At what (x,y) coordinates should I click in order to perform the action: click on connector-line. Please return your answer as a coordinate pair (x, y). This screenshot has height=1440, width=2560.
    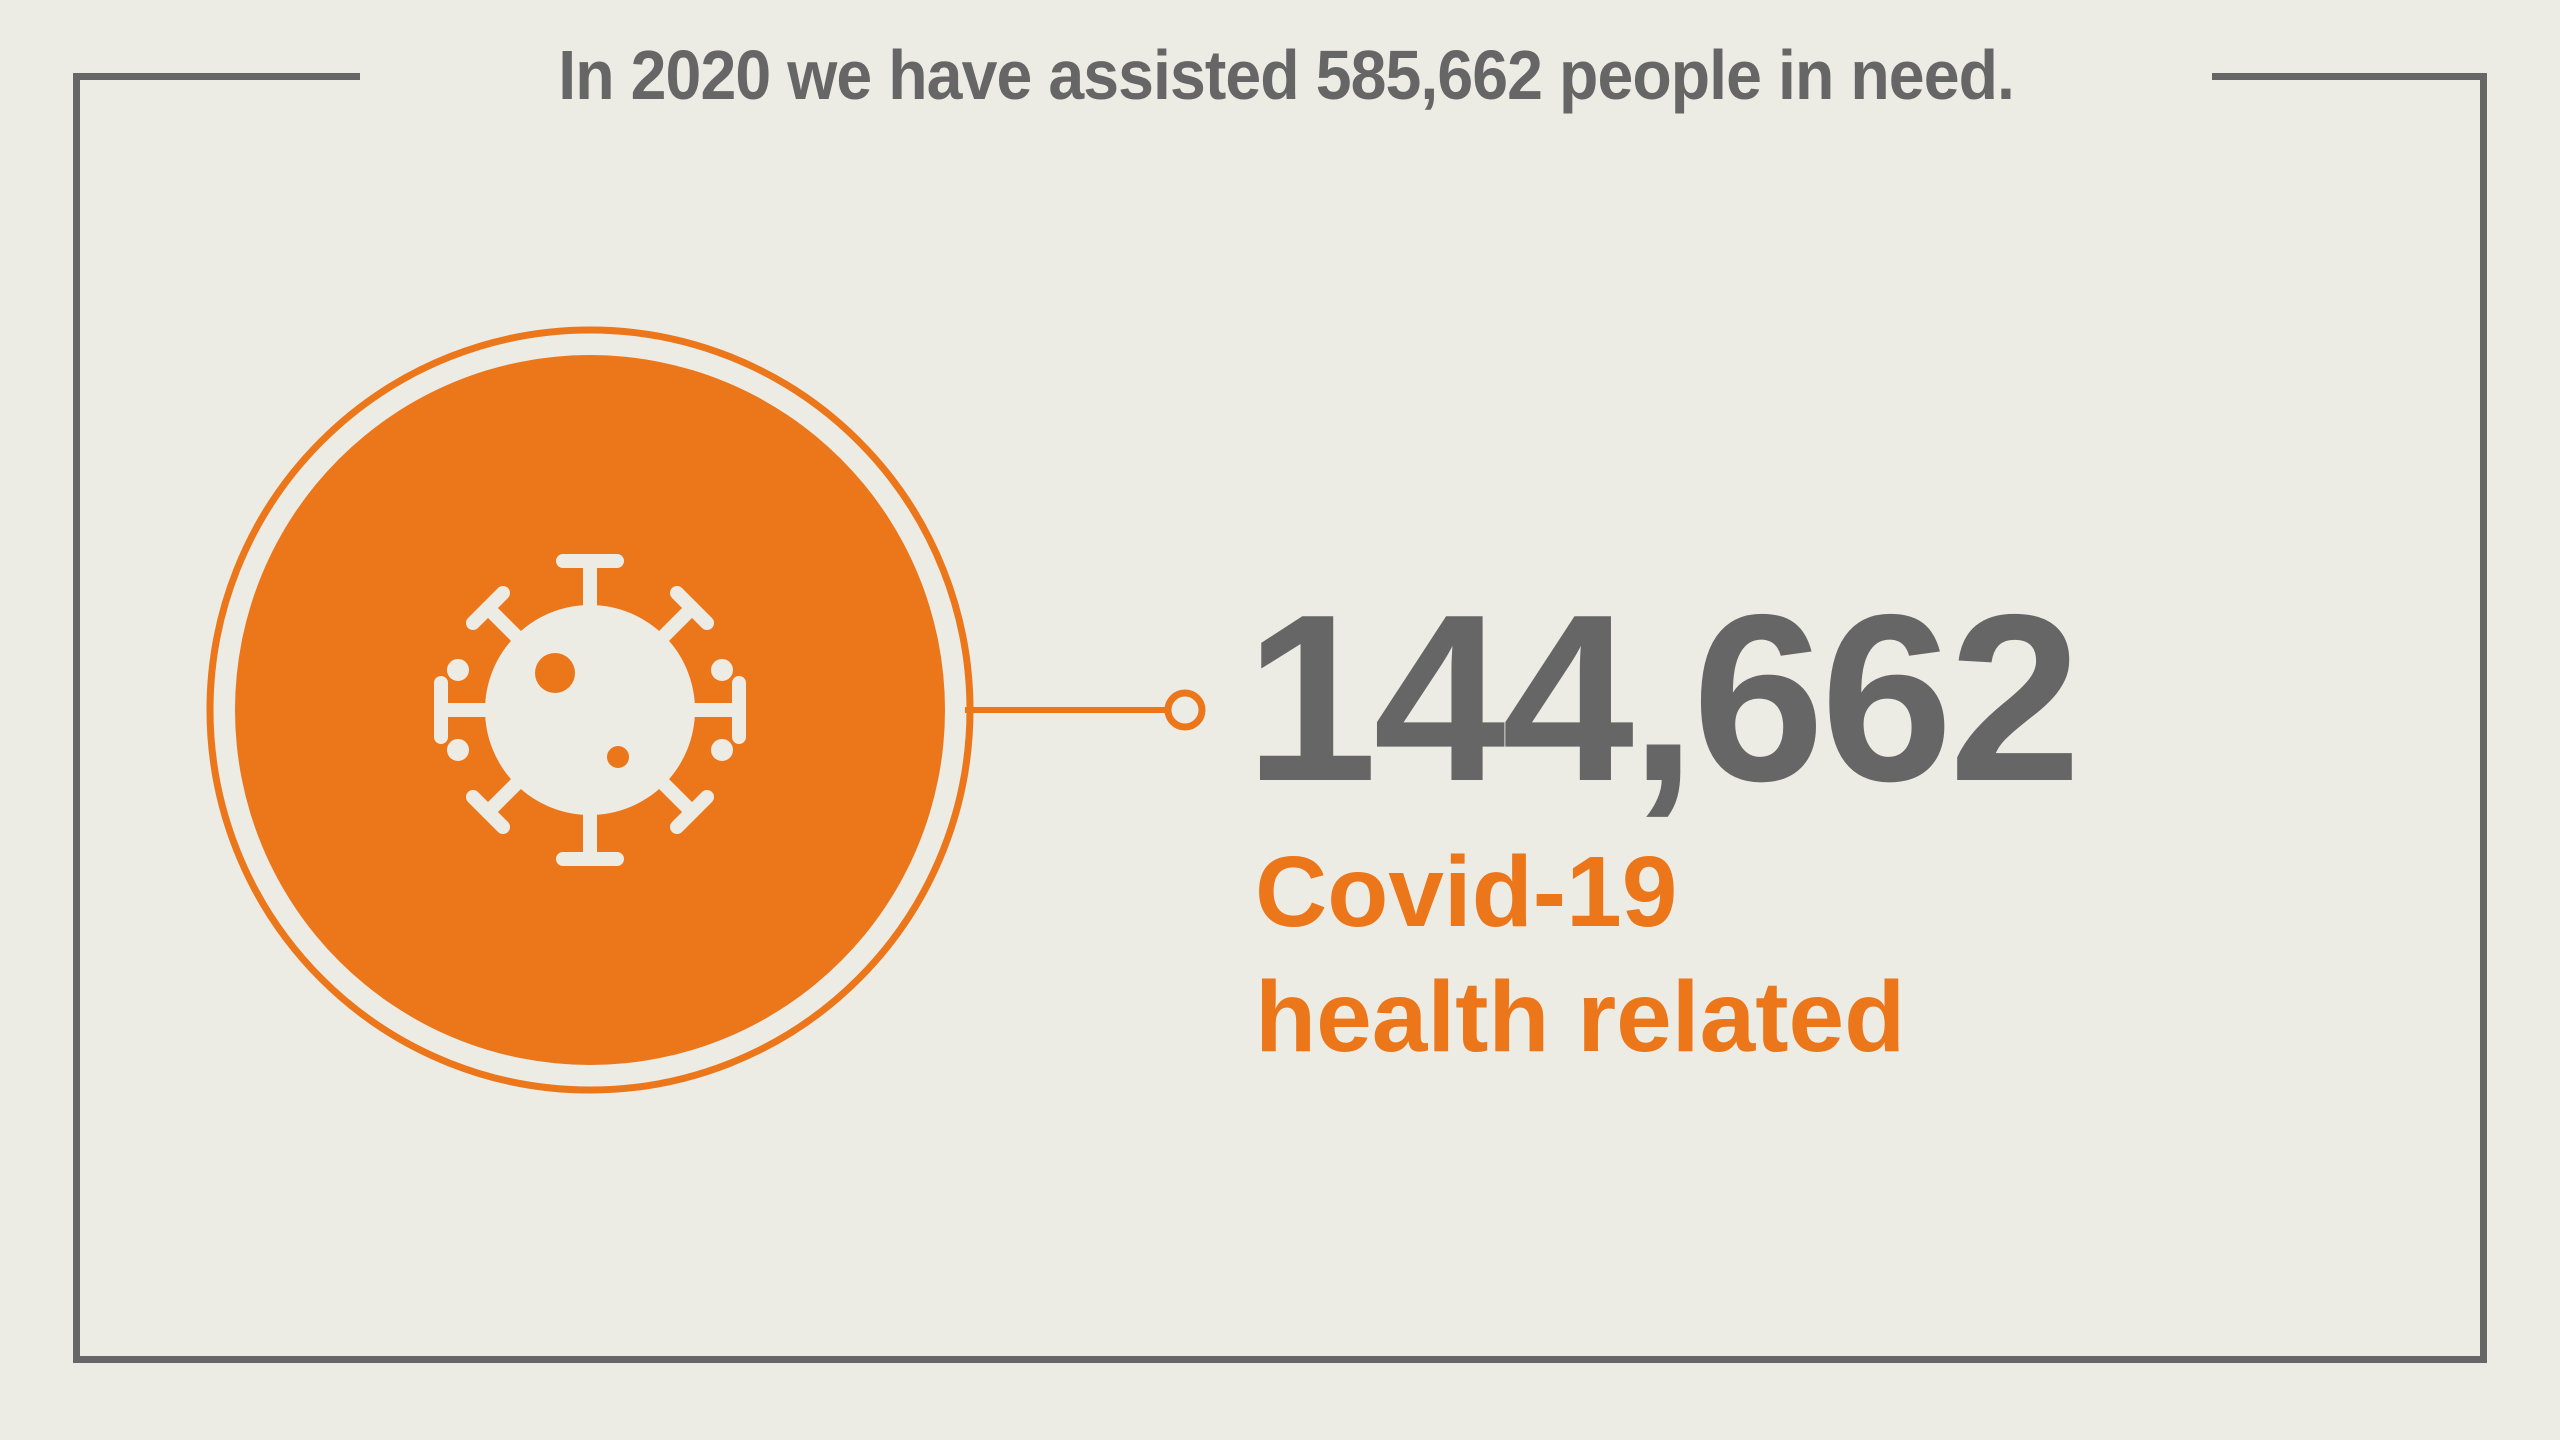
    Looking at the image, I should click on (1085, 710).